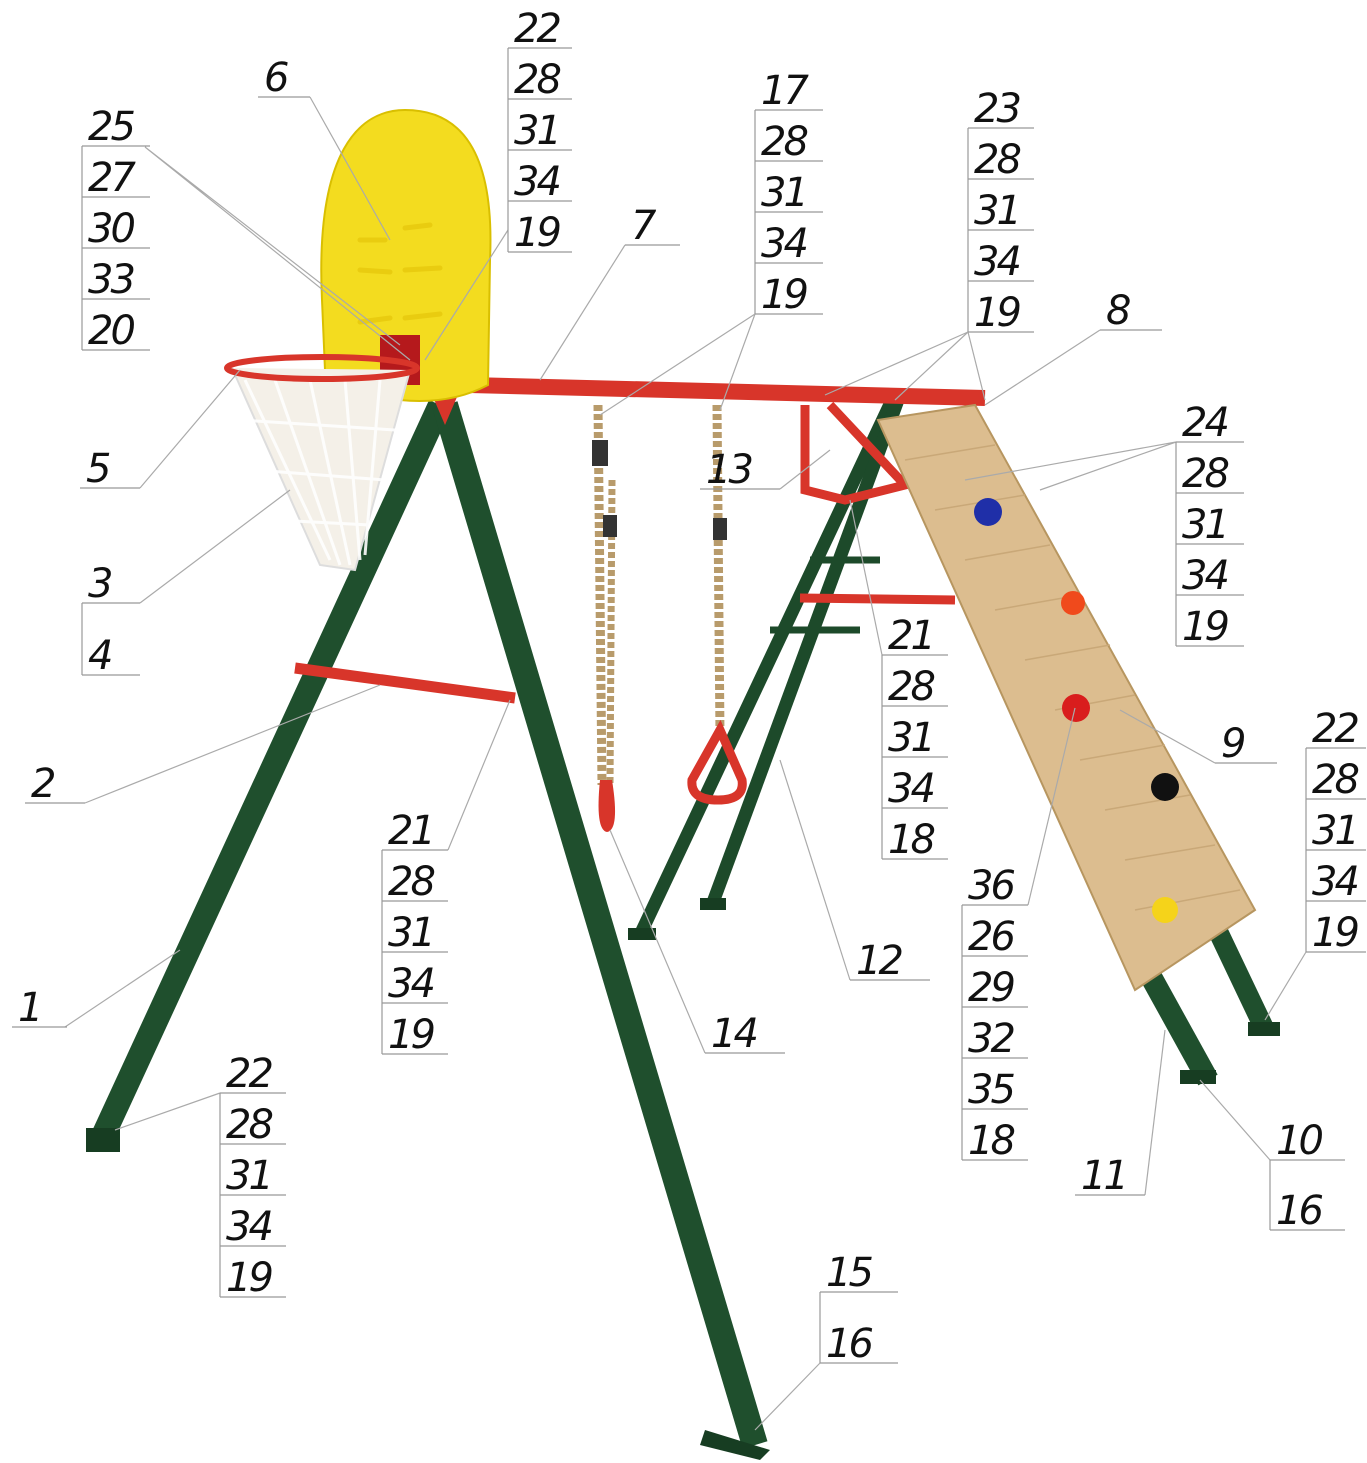  What do you see at coordinates (1299, 1141) in the screenshot?
I see `part-number: 10` at bounding box center [1299, 1141].